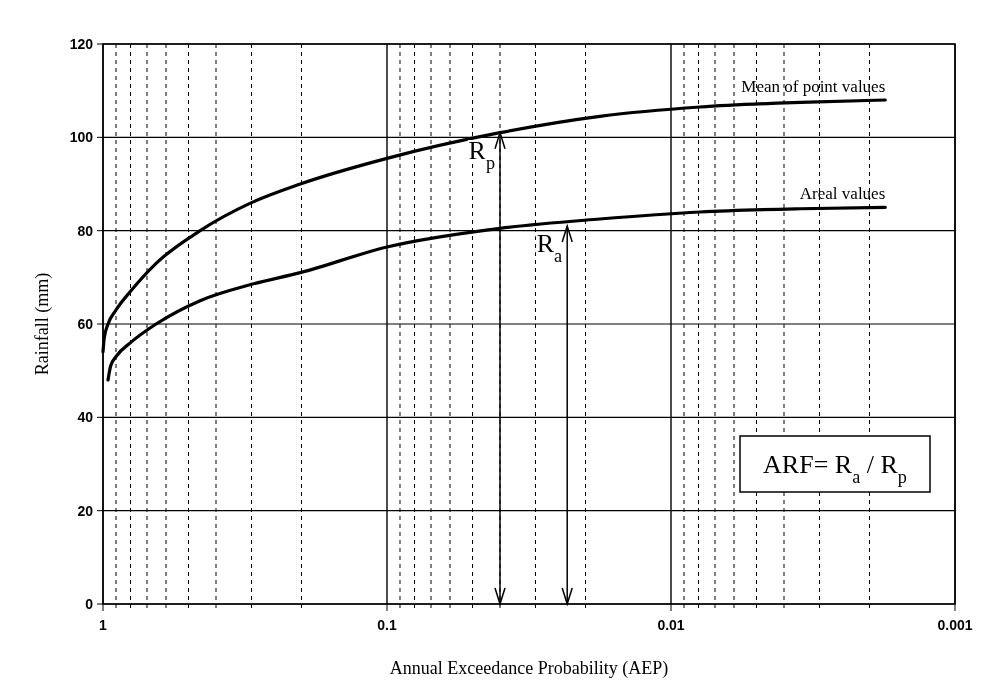 Image resolution: width=1003 pixels, height=689 pixels. I want to click on x-tick-label: 1, so click(103, 625).